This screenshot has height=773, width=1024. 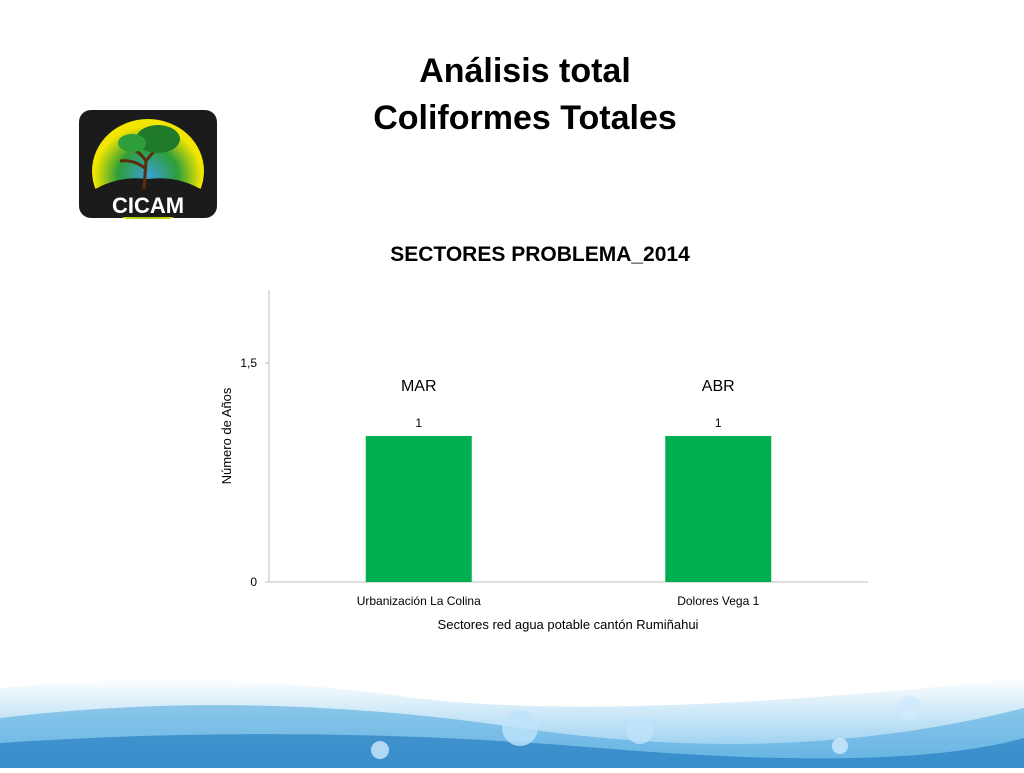 I want to click on slide-title-line-1: Análisis total, so click(x=525, y=71).